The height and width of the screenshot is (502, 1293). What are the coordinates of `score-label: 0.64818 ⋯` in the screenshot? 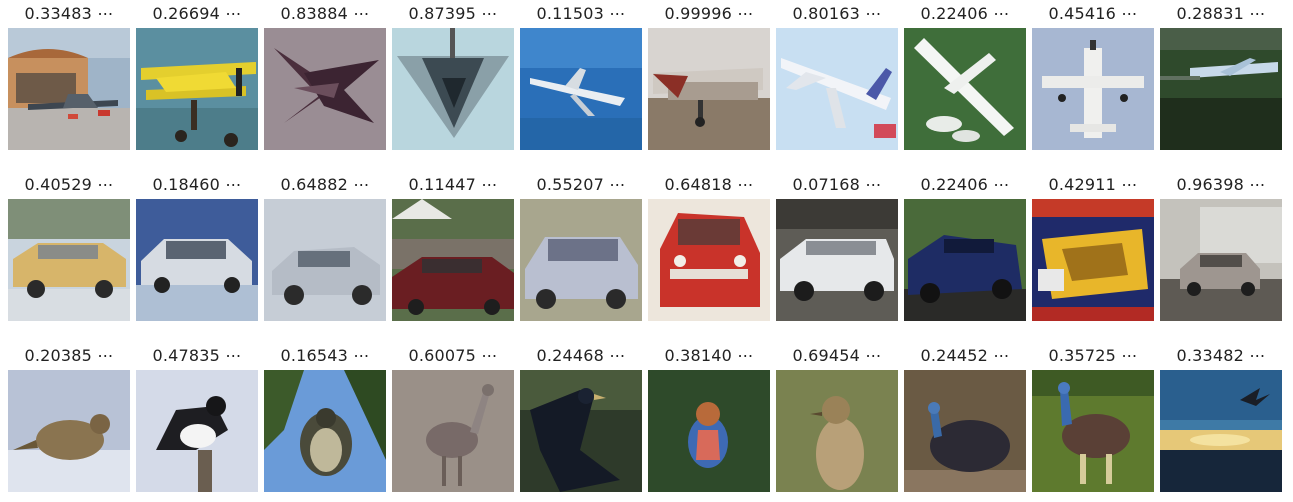 It's located at (709, 184).